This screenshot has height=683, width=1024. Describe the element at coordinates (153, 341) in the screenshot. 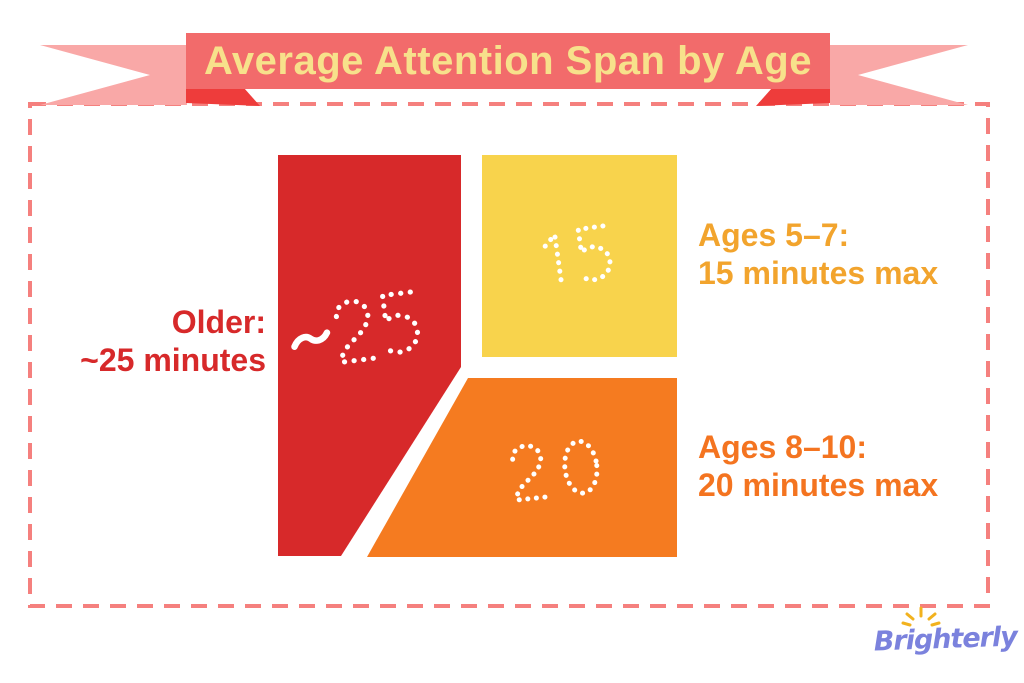

I see `label-older: Older: ~25 minutes` at that location.